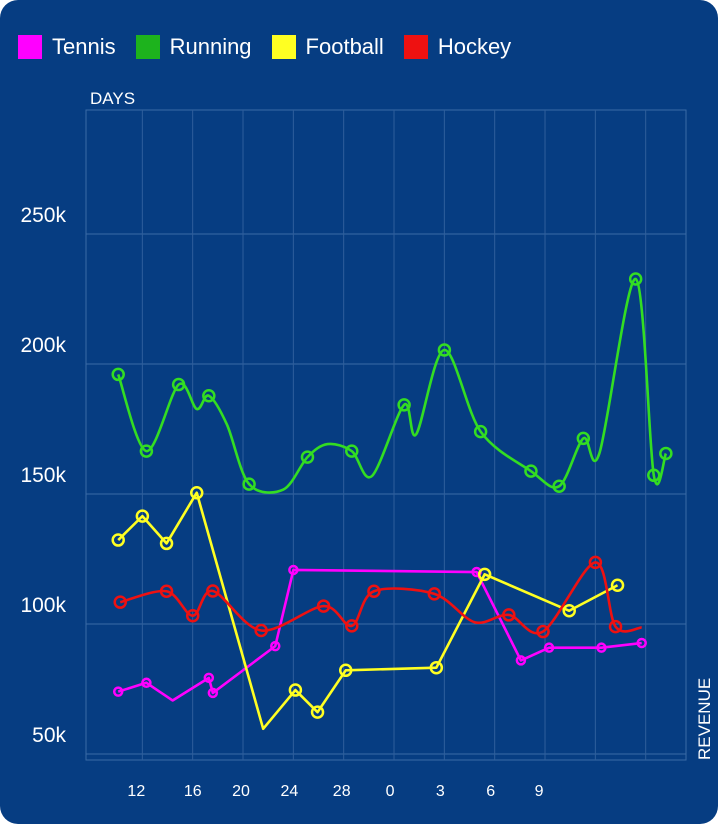 The width and height of the screenshot is (718, 824). I want to click on x-tick-label: 24, so click(289, 791).